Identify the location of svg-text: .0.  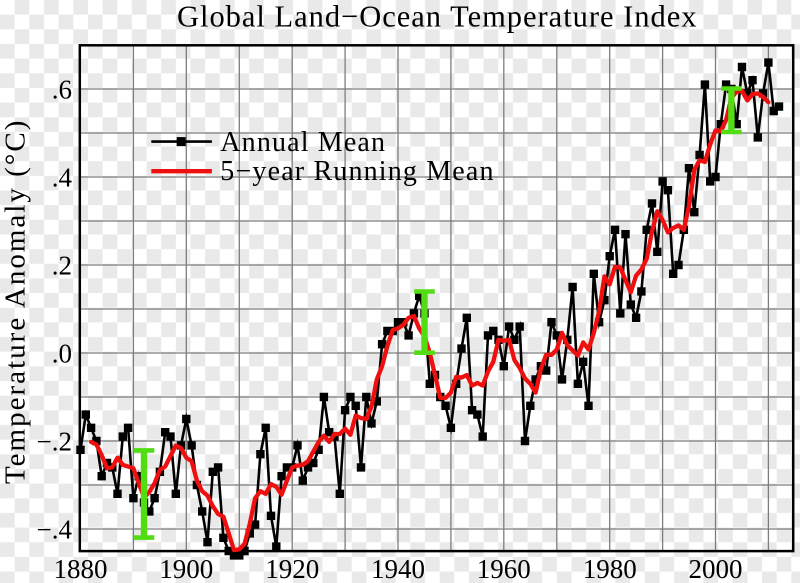
(62, 354).